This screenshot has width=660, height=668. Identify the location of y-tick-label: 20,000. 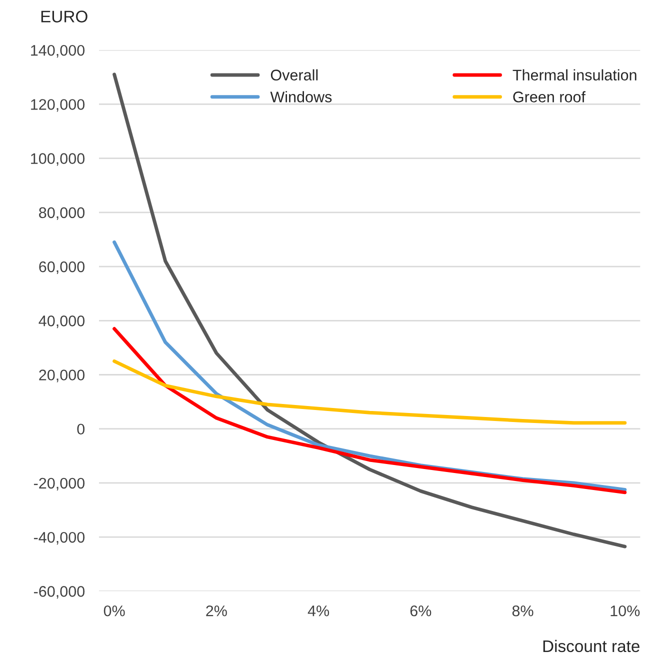
(62, 376).